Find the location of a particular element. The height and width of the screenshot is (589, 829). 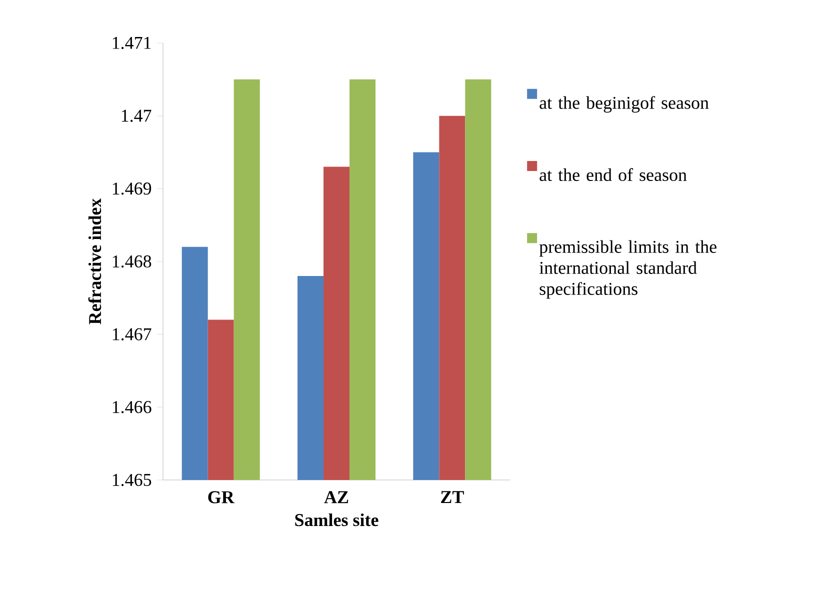

y-axis-title: Refractive index is located at coordinates (95, 261).